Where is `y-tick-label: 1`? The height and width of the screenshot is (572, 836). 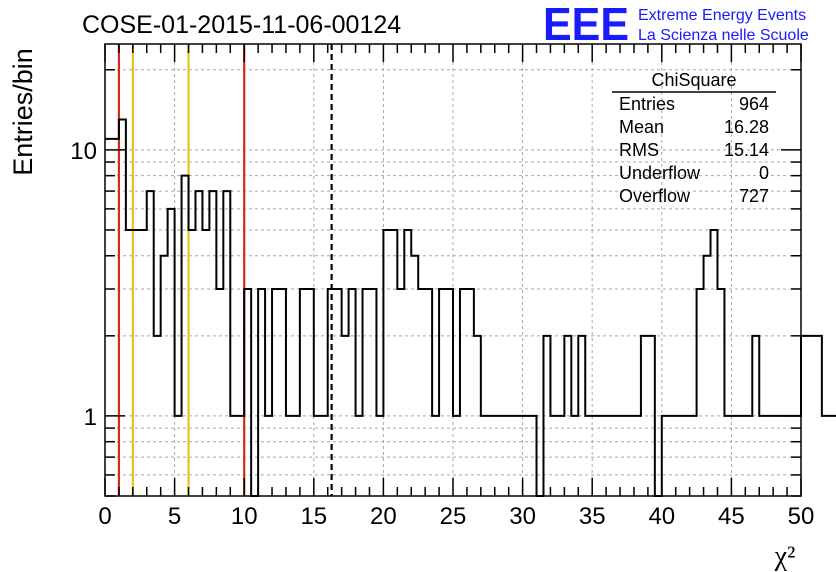
y-tick-label: 1 is located at coordinates (90, 417).